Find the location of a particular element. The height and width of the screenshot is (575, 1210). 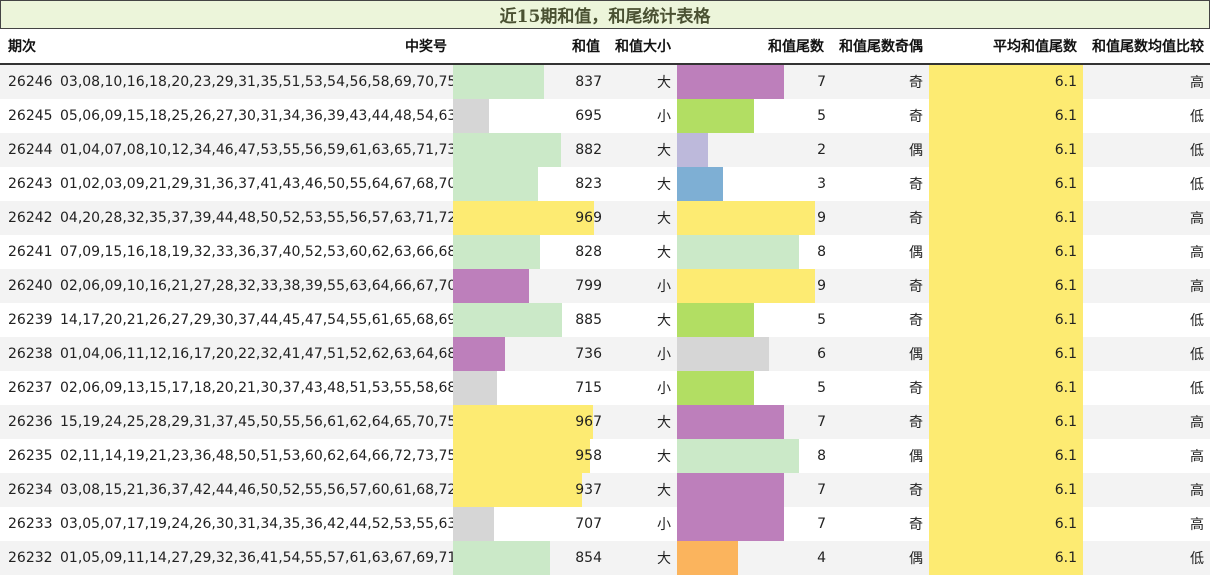

header-avg: 平均和值尾数 is located at coordinates (1006, 47).